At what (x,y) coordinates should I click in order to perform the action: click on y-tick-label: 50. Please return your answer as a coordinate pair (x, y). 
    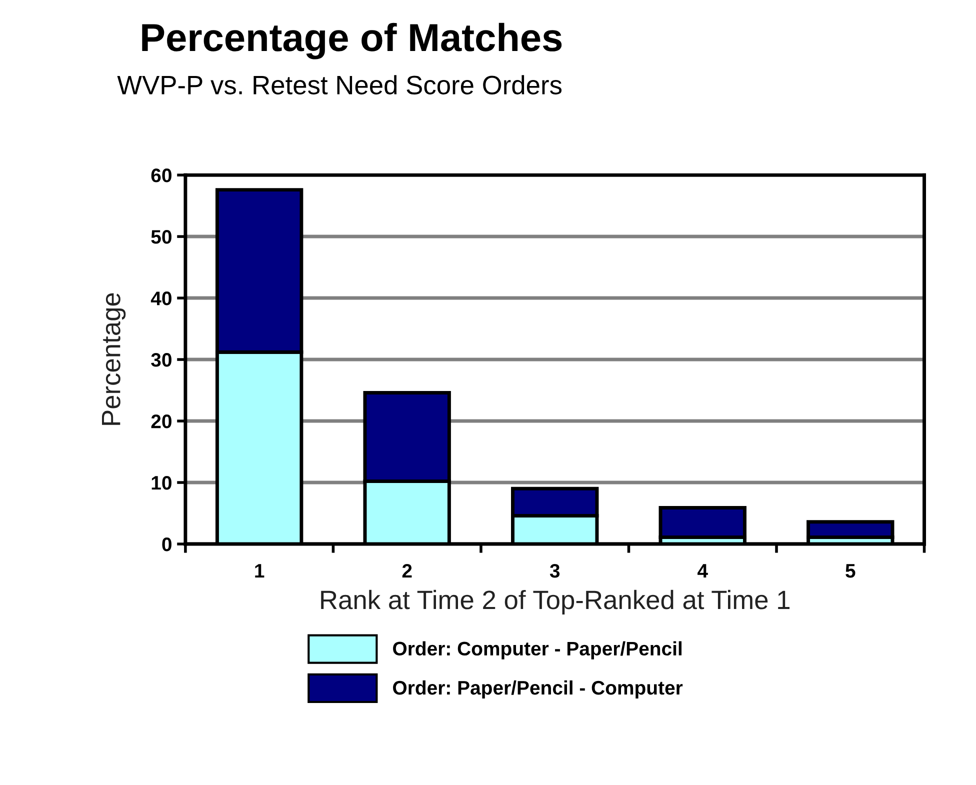
    Looking at the image, I should click on (161, 237).